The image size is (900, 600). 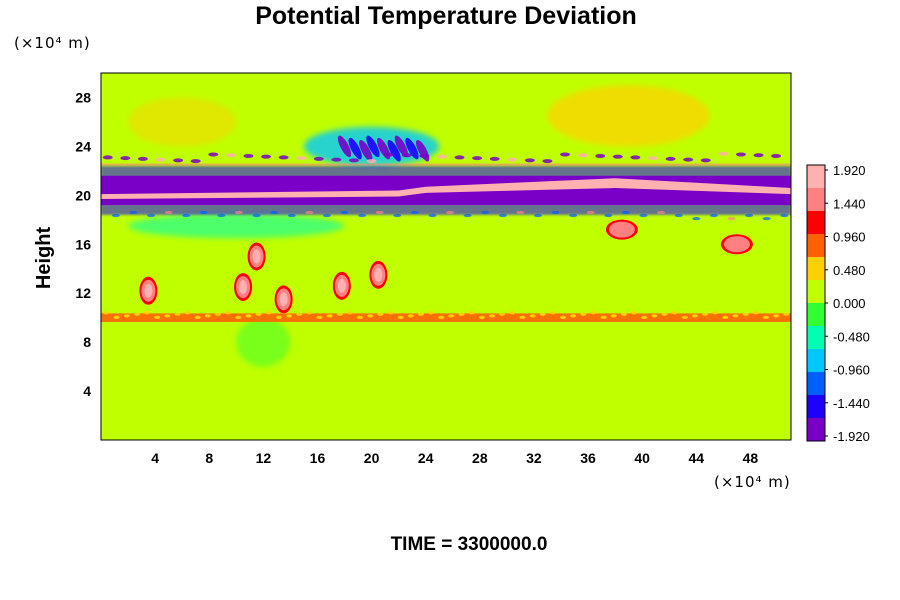 I want to click on cool-patch-mid, so click(x=236, y=226).